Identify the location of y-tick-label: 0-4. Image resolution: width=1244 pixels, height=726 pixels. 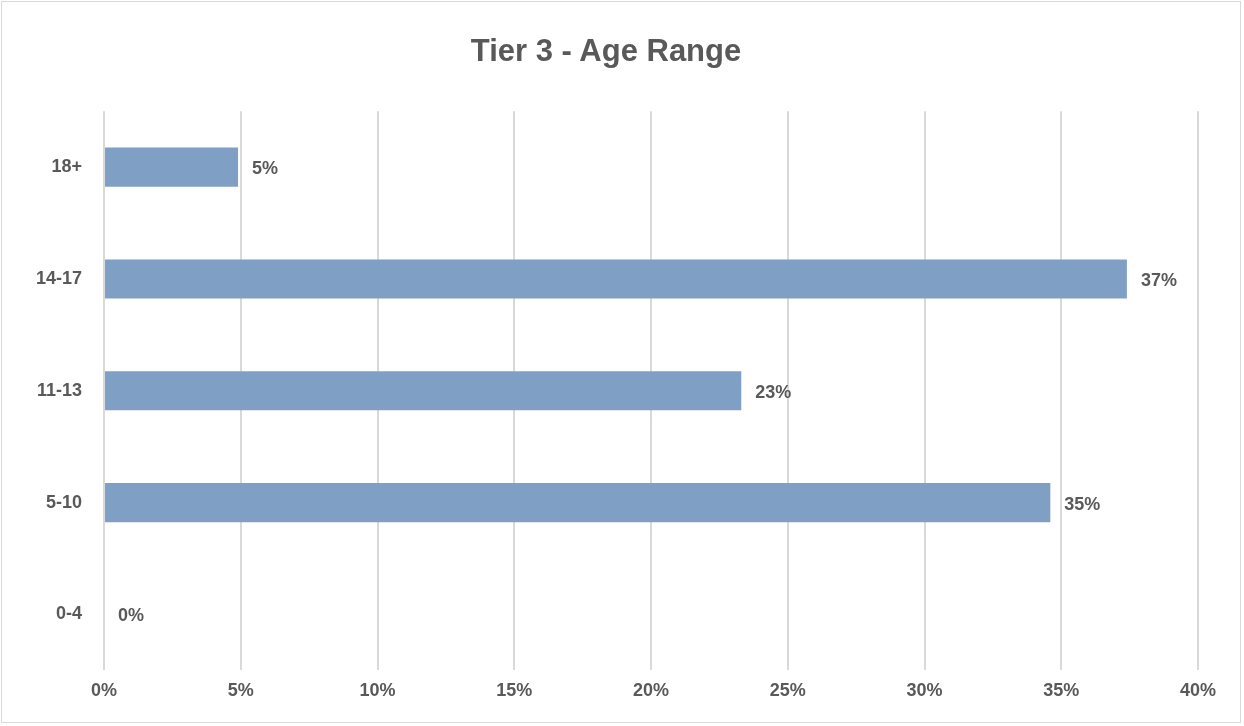
(69, 613).